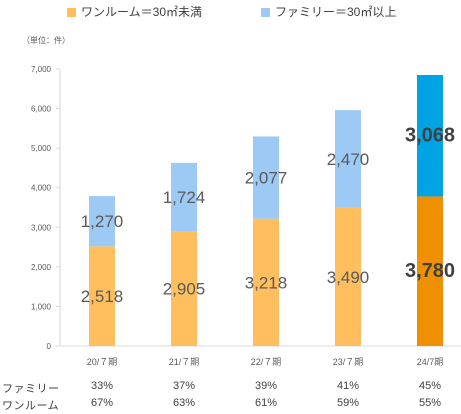 The height and width of the screenshot is (414, 461). What do you see at coordinates (266, 403) in the screenshot?
I see `oneroom-pct-2: 61%` at bounding box center [266, 403].